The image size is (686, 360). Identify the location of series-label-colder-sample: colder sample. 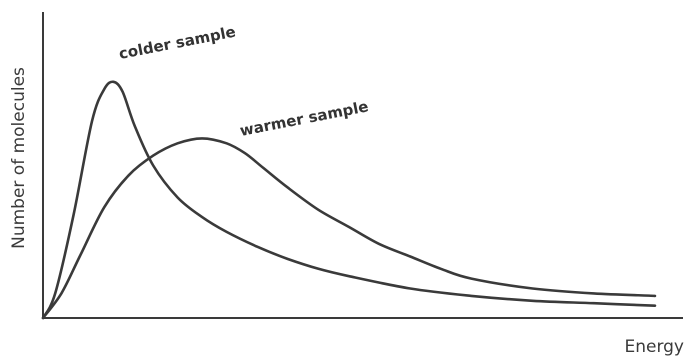
(177, 43).